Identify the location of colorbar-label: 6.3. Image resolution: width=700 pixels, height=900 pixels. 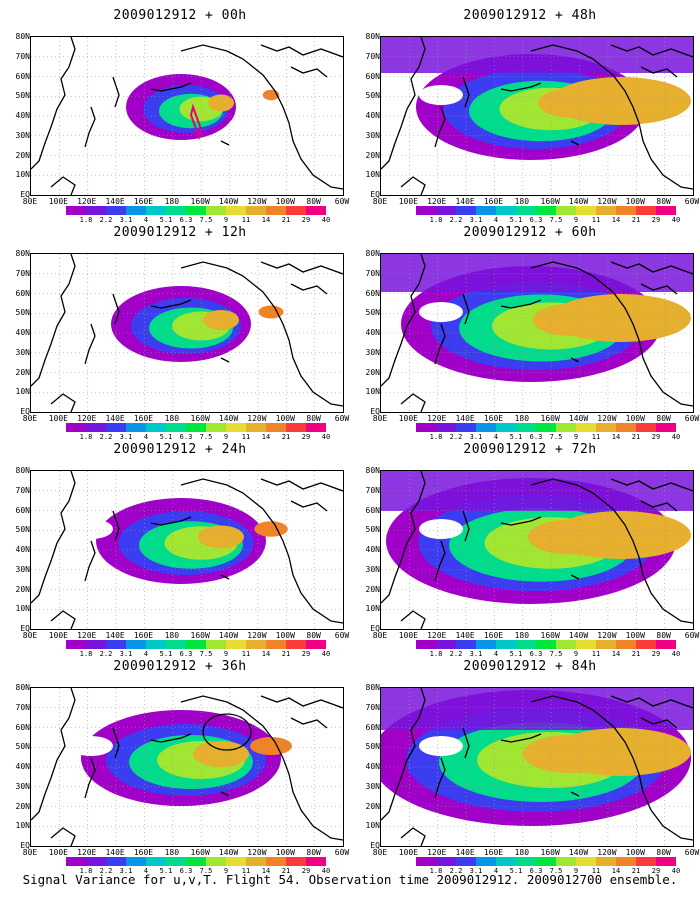
(186, 871).